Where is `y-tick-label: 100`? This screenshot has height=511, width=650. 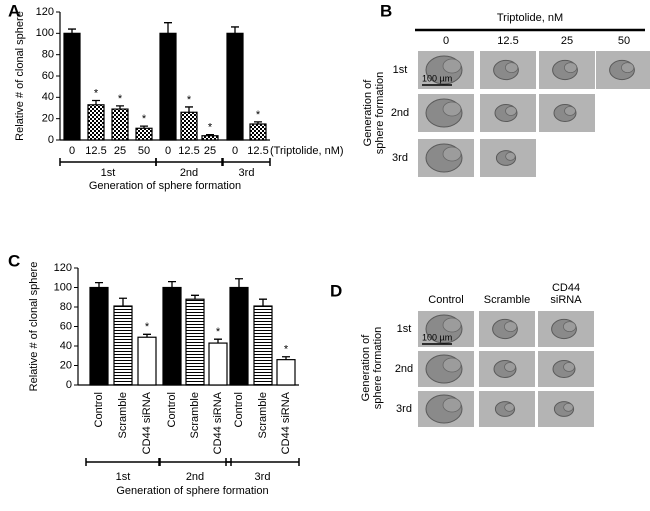
y-tick-label: 100 is located at coordinates (45, 33).